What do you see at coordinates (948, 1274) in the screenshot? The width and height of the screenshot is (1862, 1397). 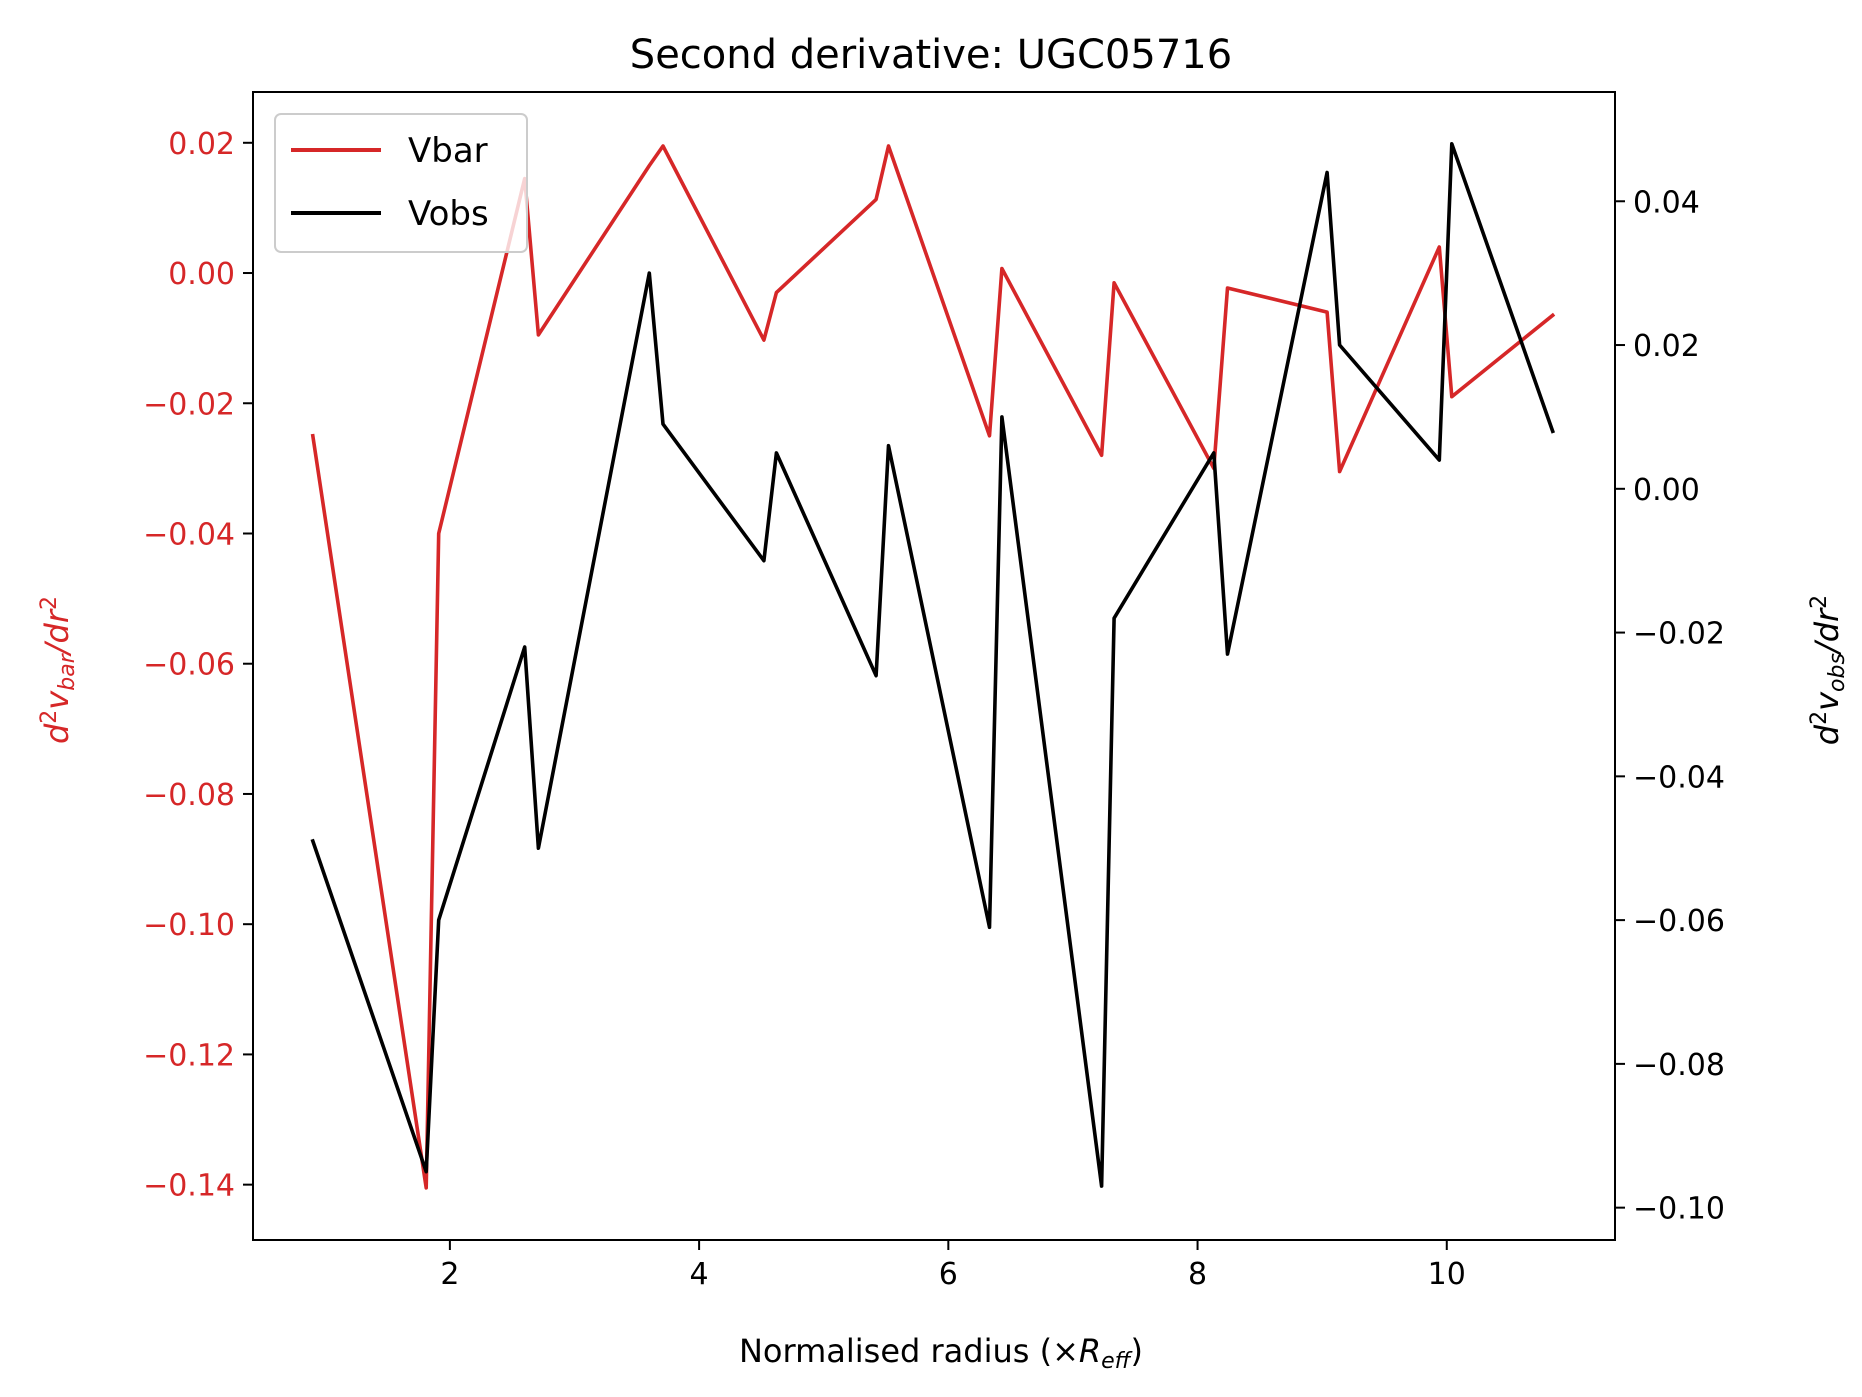 I see `x-tick-label: 6` at bounding box center [948, 1274].